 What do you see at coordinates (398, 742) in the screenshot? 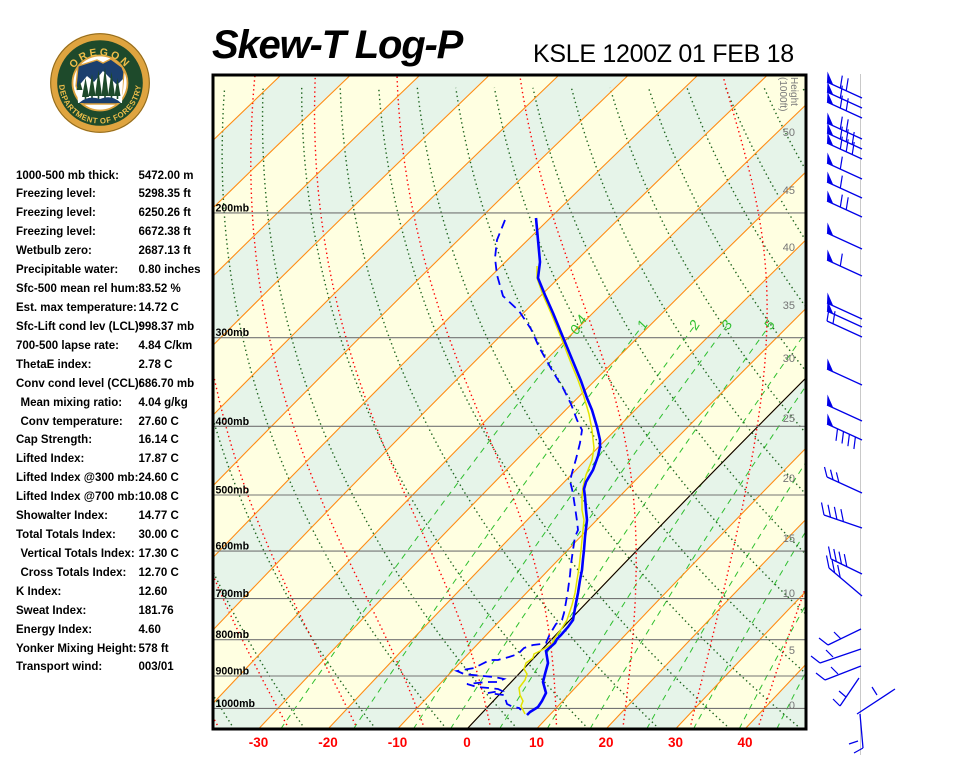
I see `svg-text: -10` at bounding box center [398, 742].